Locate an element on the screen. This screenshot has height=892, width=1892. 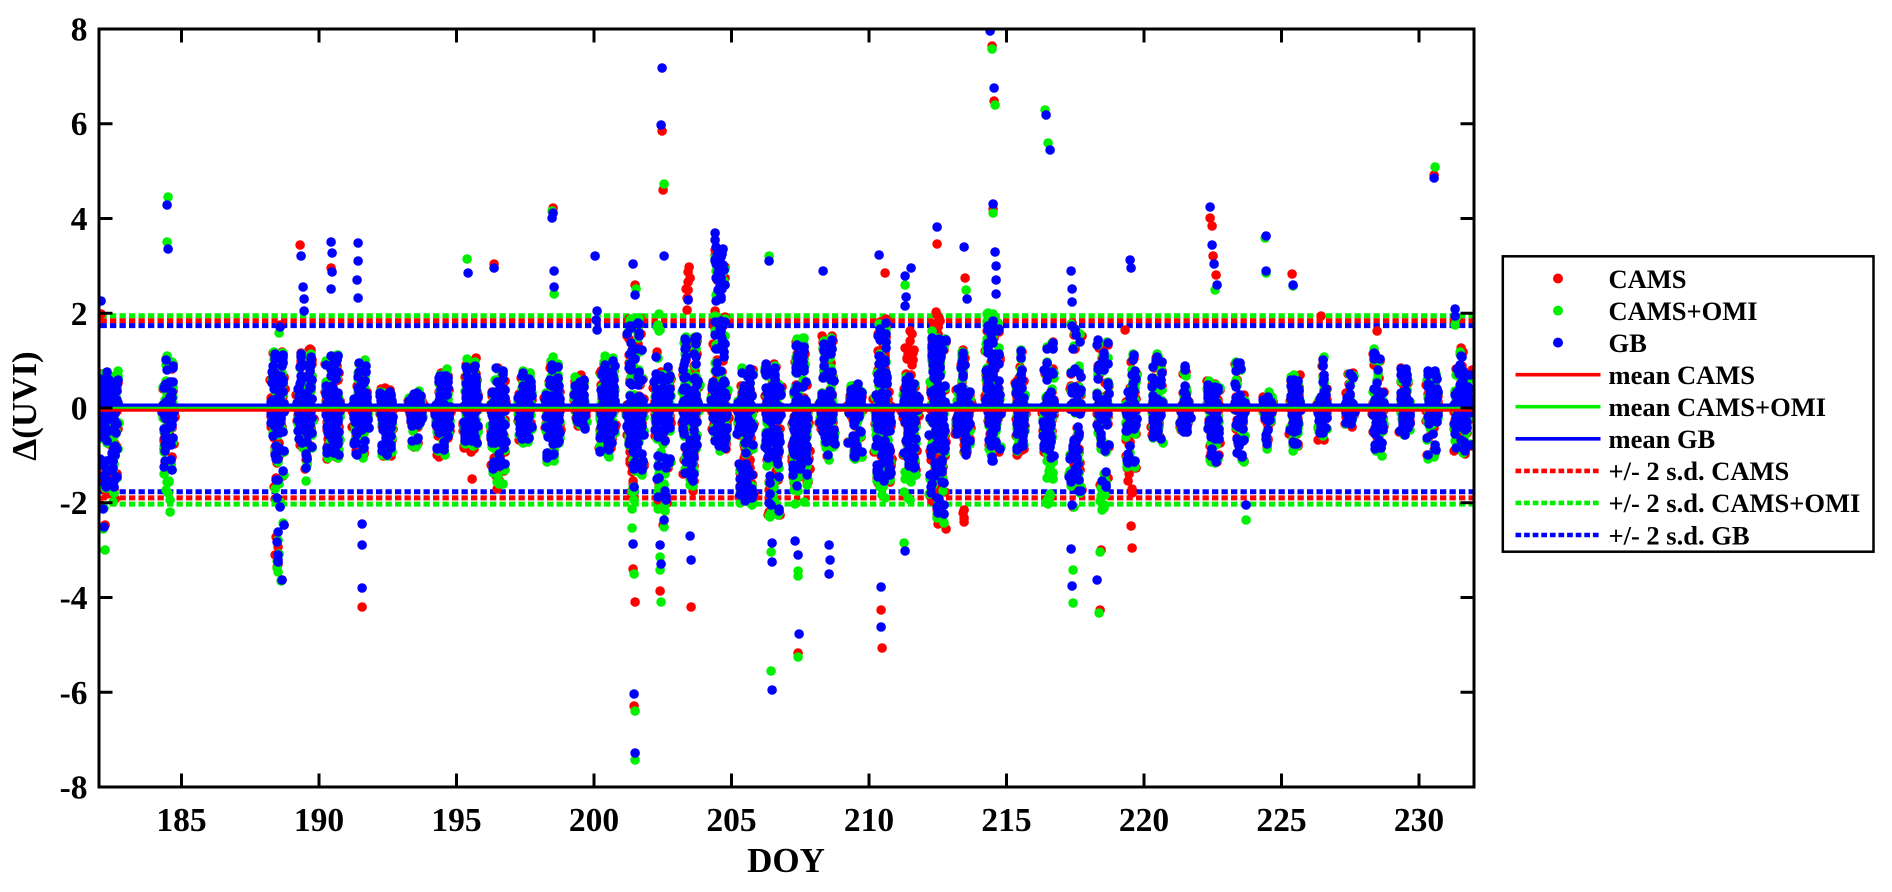
svg-text: 225 is located at coordinates (1281, 820).